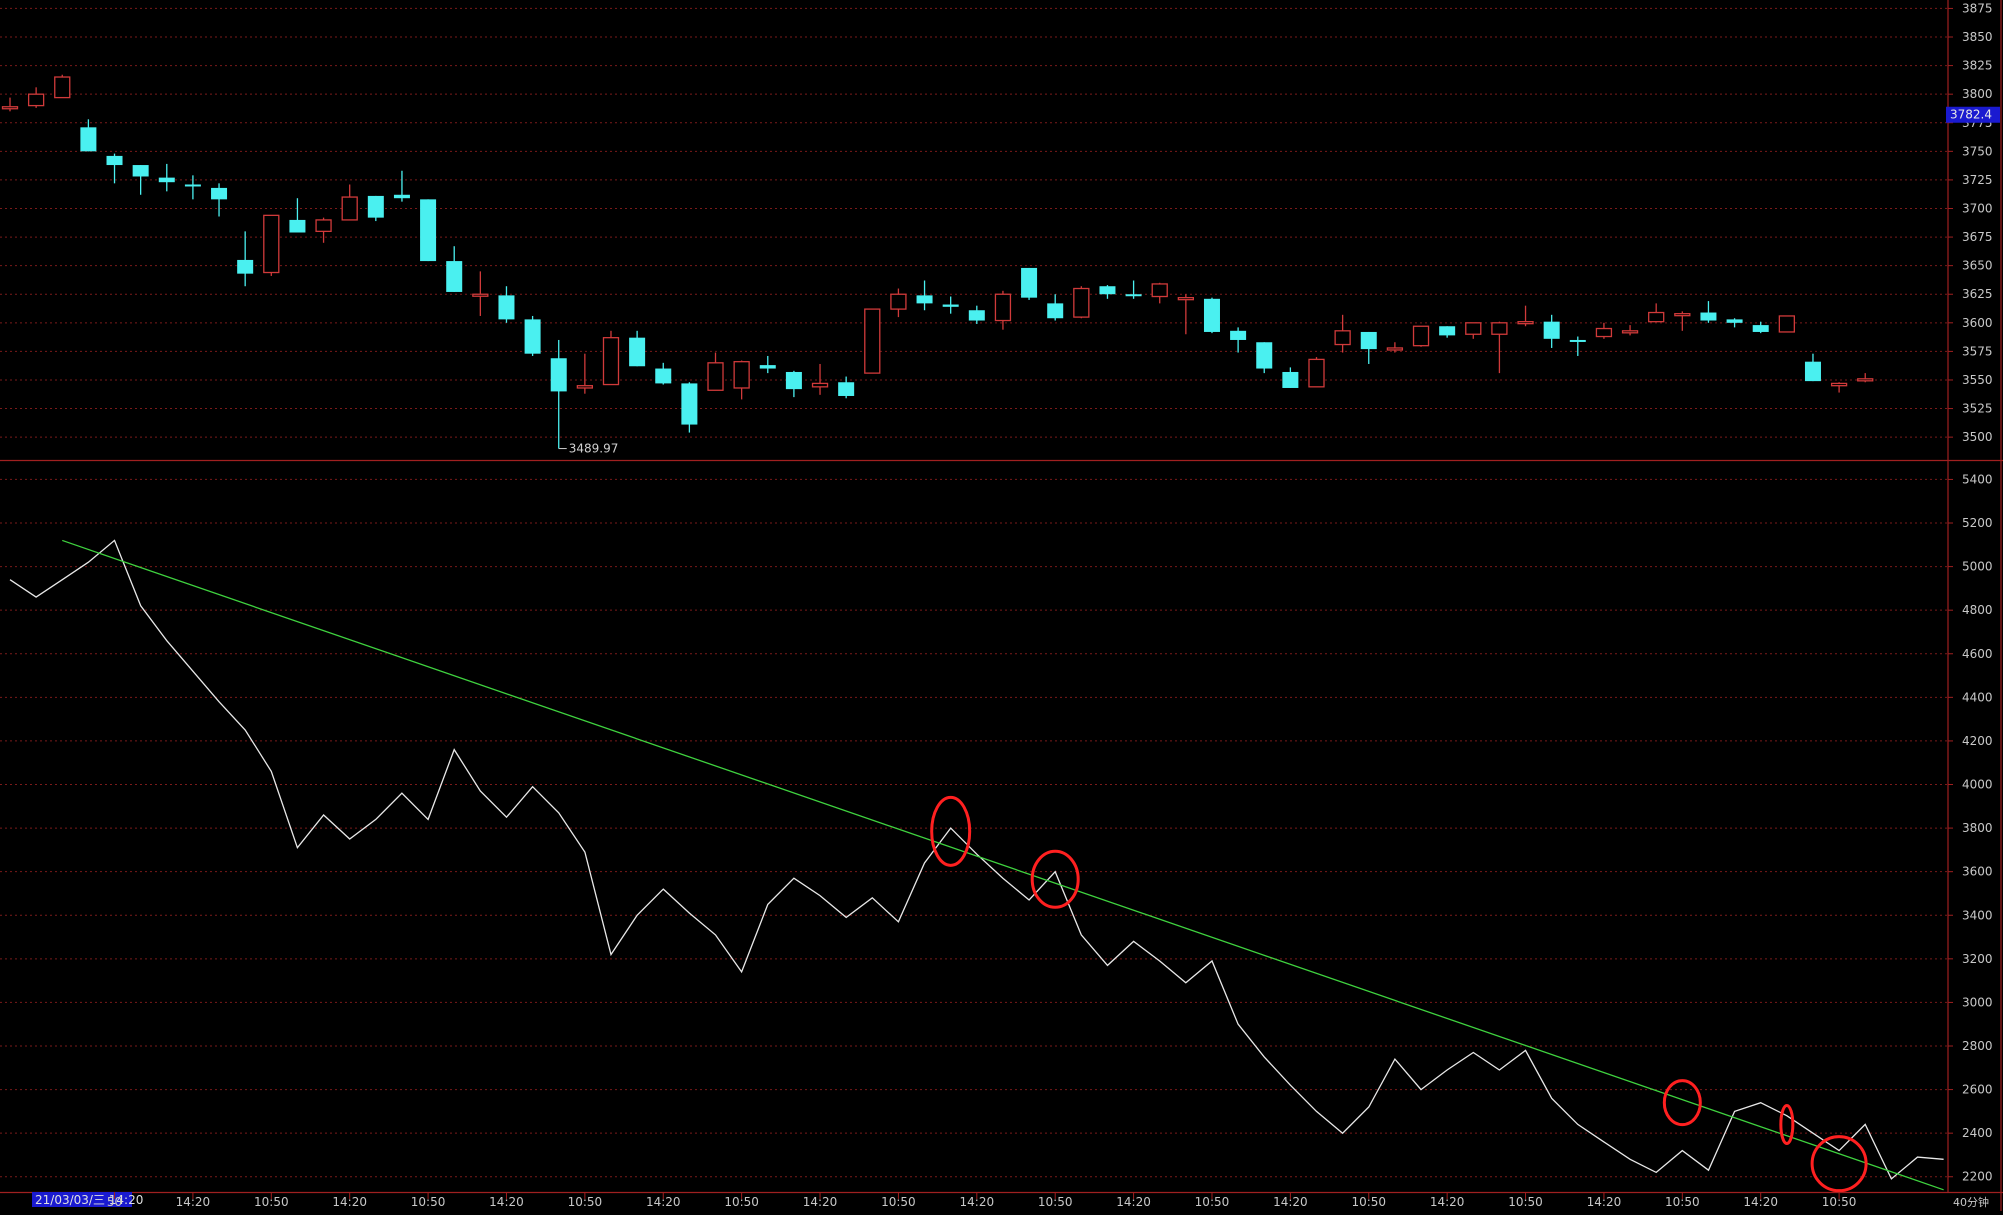 This screenshot has height=1215, width=2003. What do you see at coordinates (1977, 208) in the screenshot?
I see `price-tick-label: 3700` at bounding box center [1977, 208].